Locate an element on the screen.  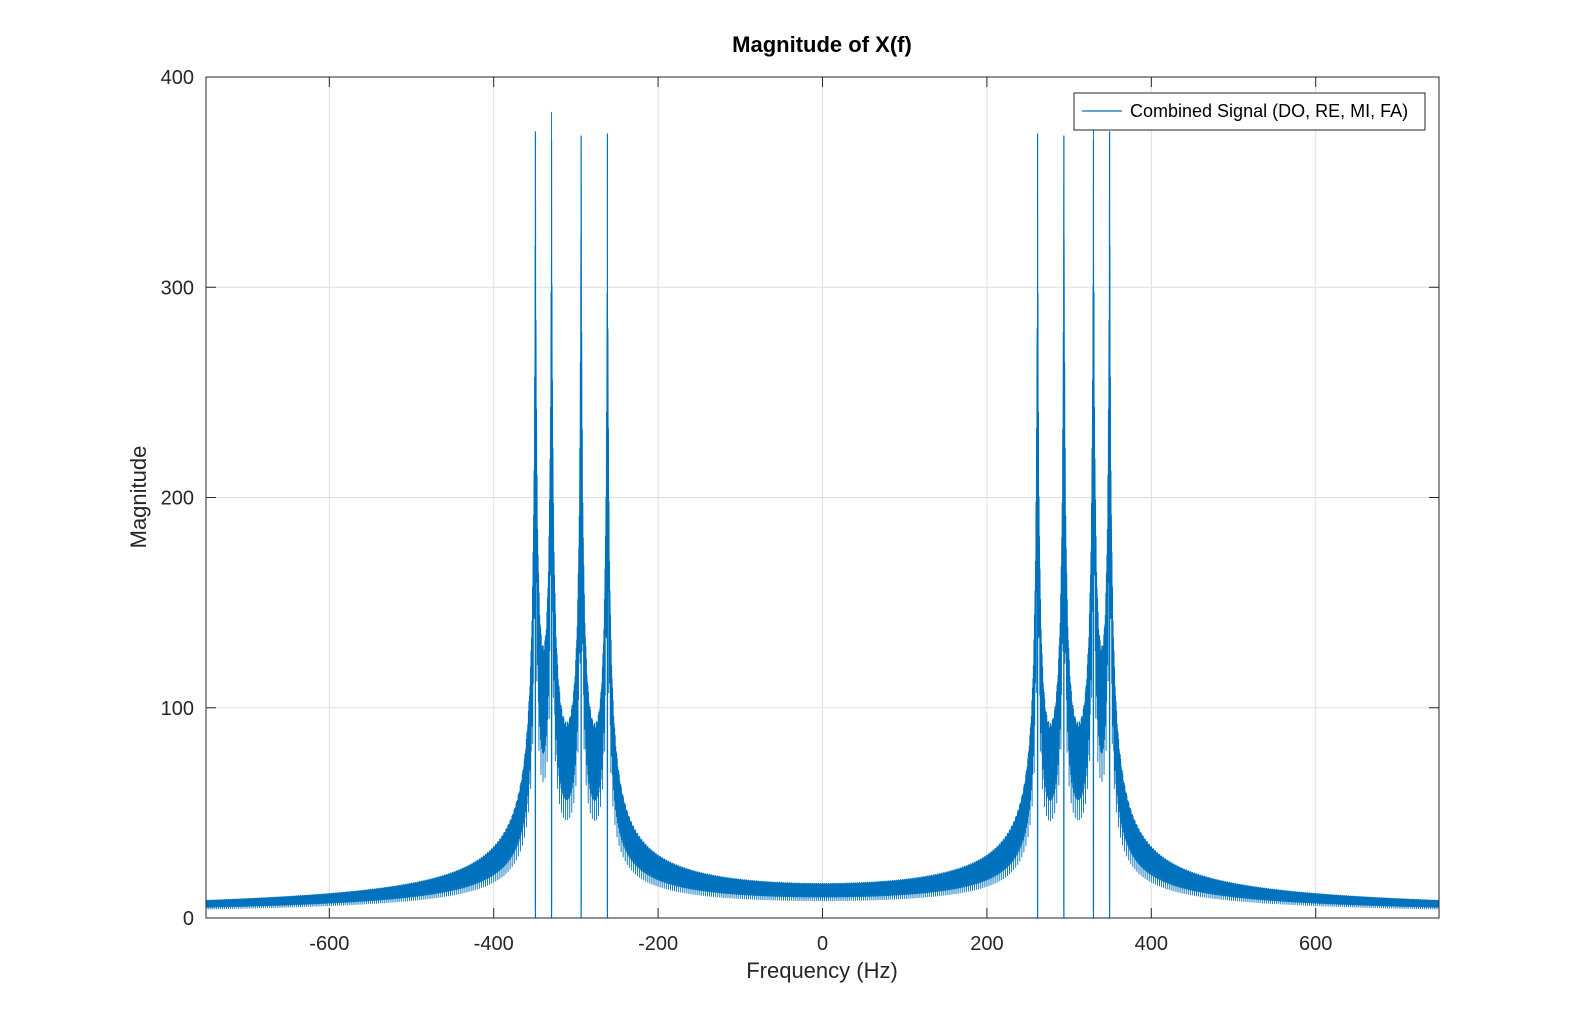
y-axis-label: Magnitude is located at coordinates (138, 497).